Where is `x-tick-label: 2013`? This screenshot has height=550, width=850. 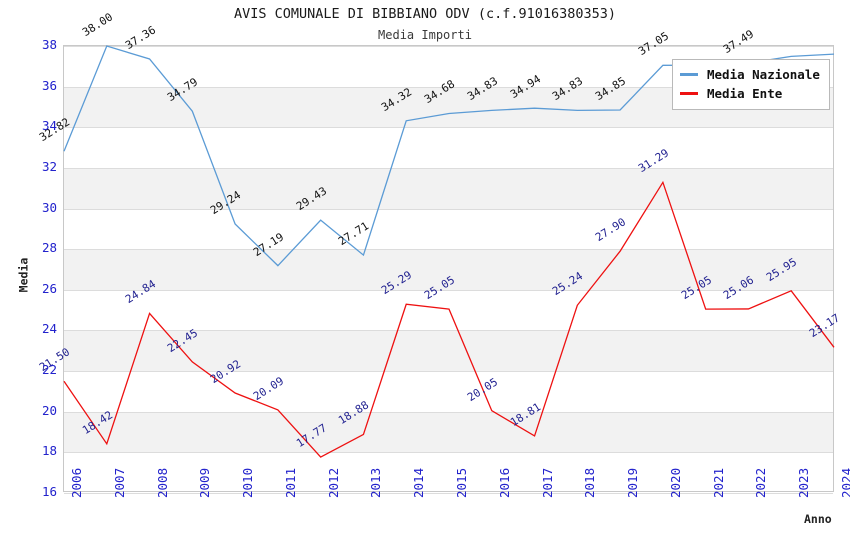
x-tick-label: 2013 is located at coordinates (376, 482).